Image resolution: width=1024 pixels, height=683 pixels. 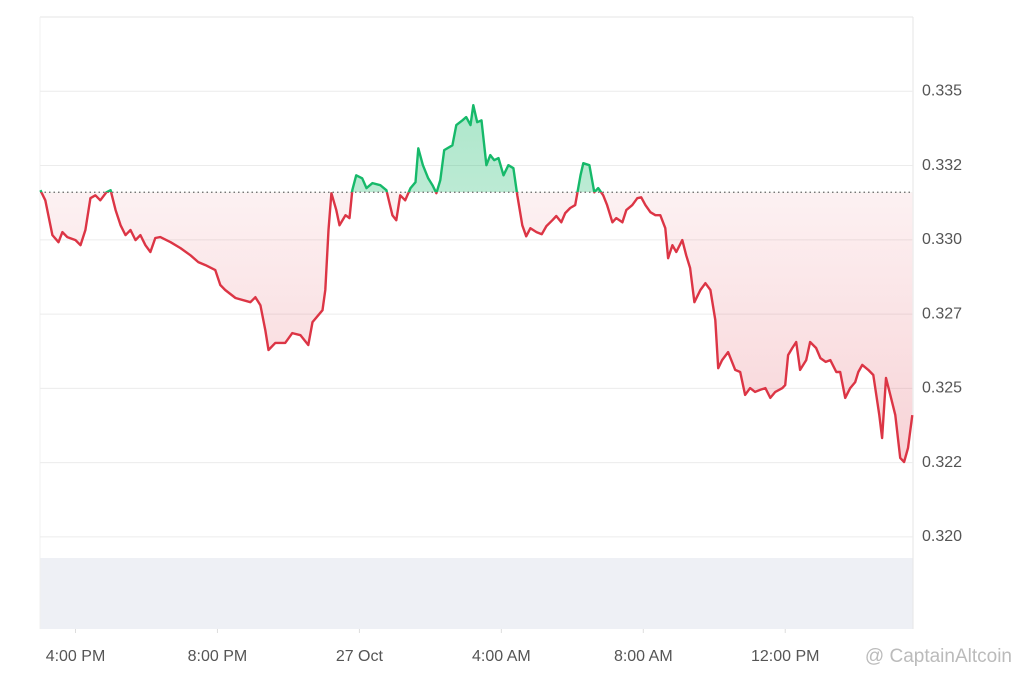 I want to click on x-tick-label: 8:00 PM, so click(x=218, y=656).